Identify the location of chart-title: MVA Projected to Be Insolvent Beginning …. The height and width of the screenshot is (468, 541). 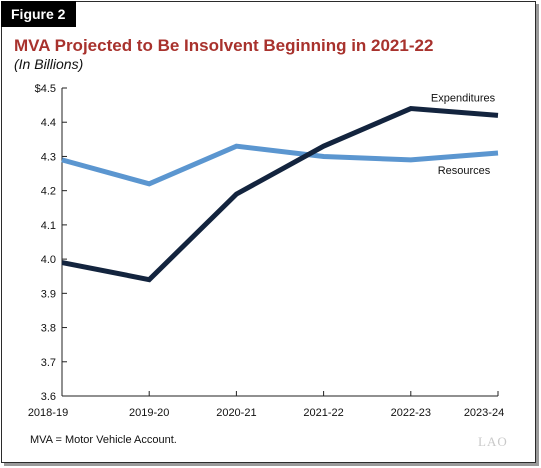
(224, 45).